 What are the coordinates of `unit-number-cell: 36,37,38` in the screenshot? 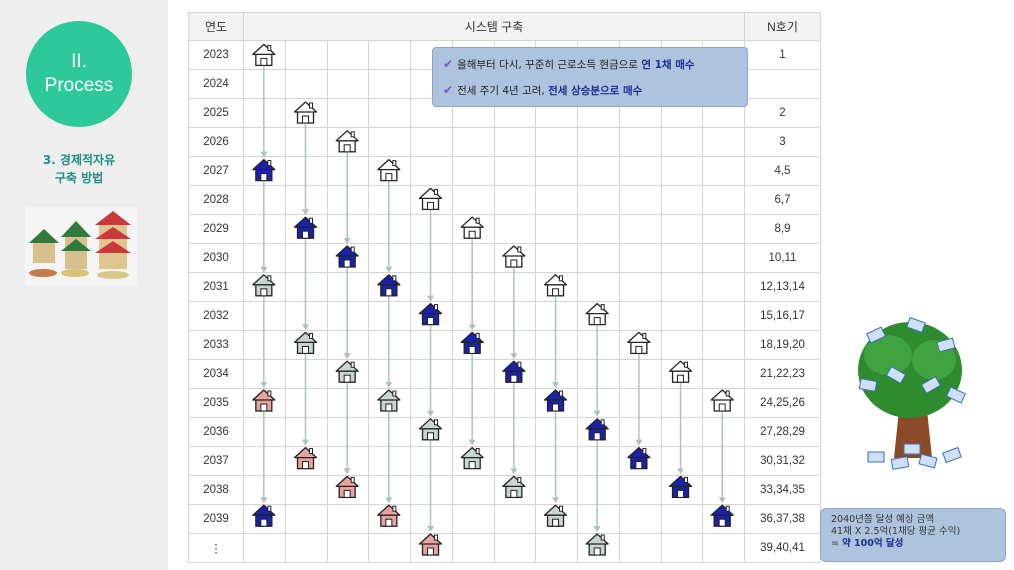 It's located at (782, 519).